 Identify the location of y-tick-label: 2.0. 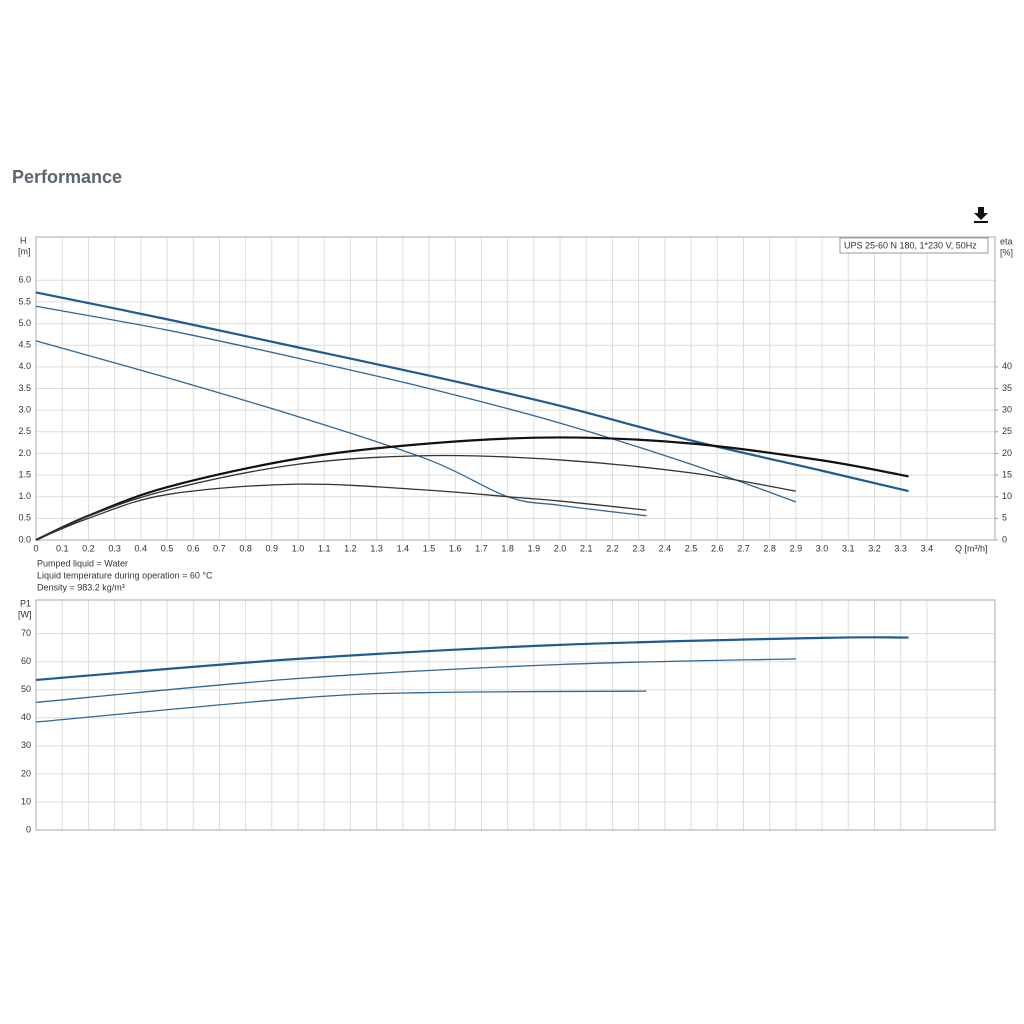
(24, 453).